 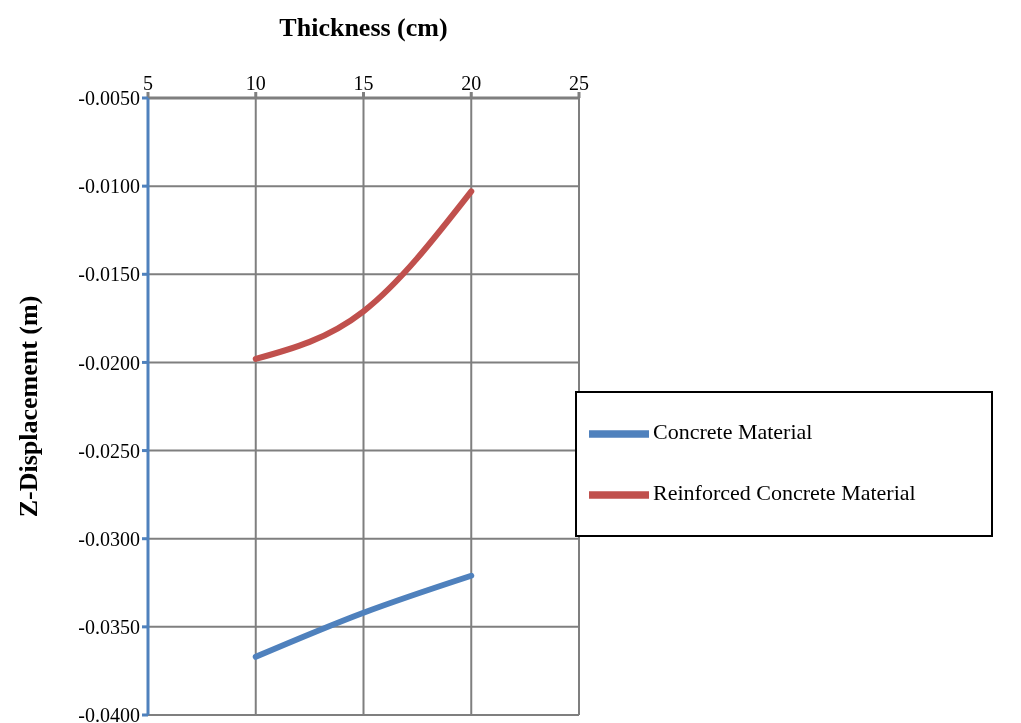 What do you see at coordinates (109, 713) in the screenshot?
I see `y-tick-label: -0.0400` at bounding box center [109, 713].